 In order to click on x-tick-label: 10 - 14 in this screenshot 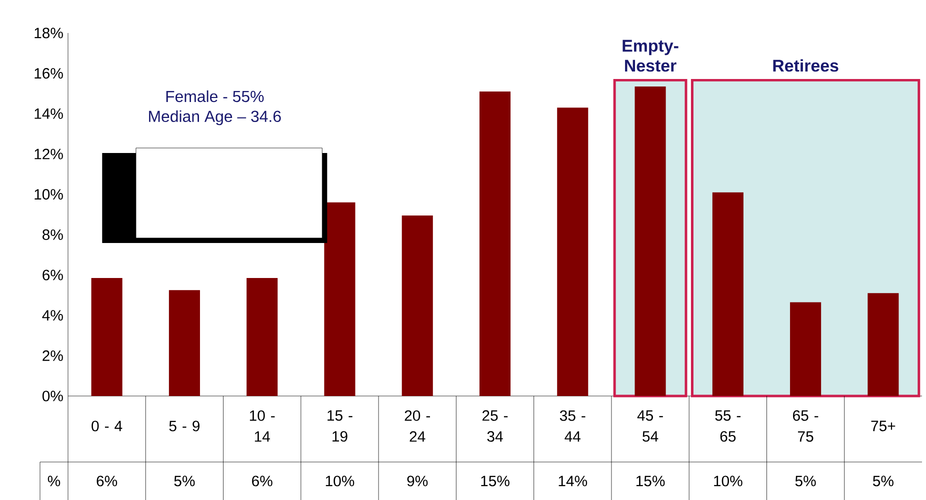, I will do `click(262, 426)`.